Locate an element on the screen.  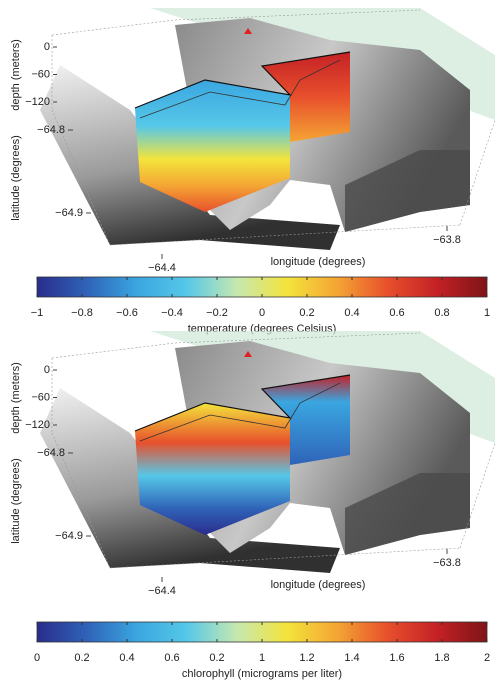
colorbar-tick-label: −0.8 is located at coordinates (82, 313).